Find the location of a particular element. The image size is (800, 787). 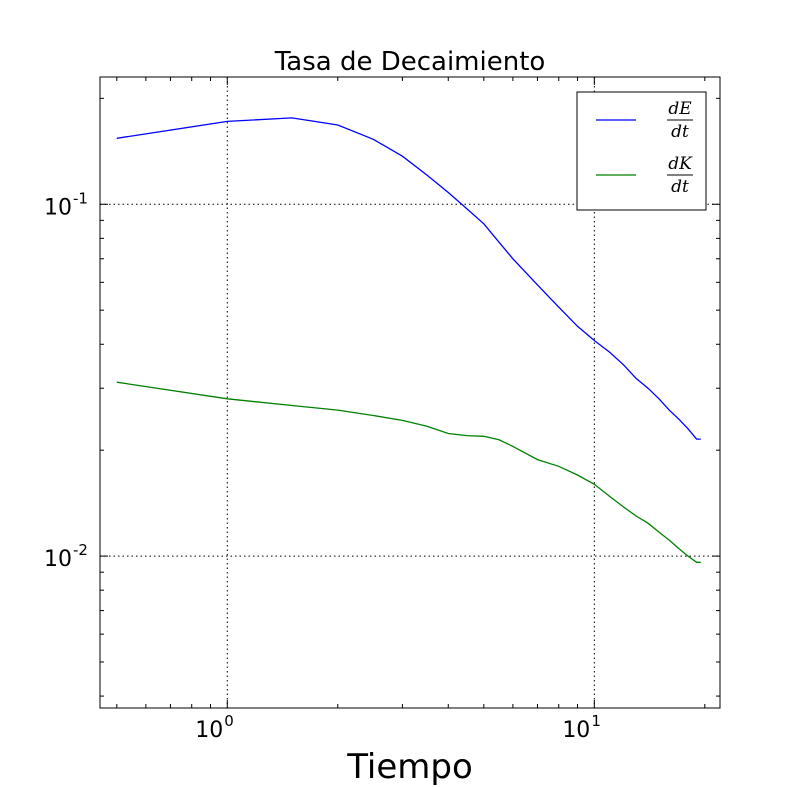

x-tick-exponent: 1 is located at coordinates (596, 721).